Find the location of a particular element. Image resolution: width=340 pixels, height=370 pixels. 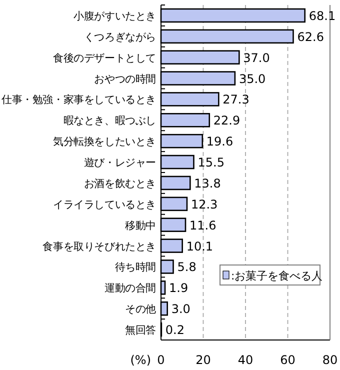

data-label: 19.6 is located at coordinates (220, 141).